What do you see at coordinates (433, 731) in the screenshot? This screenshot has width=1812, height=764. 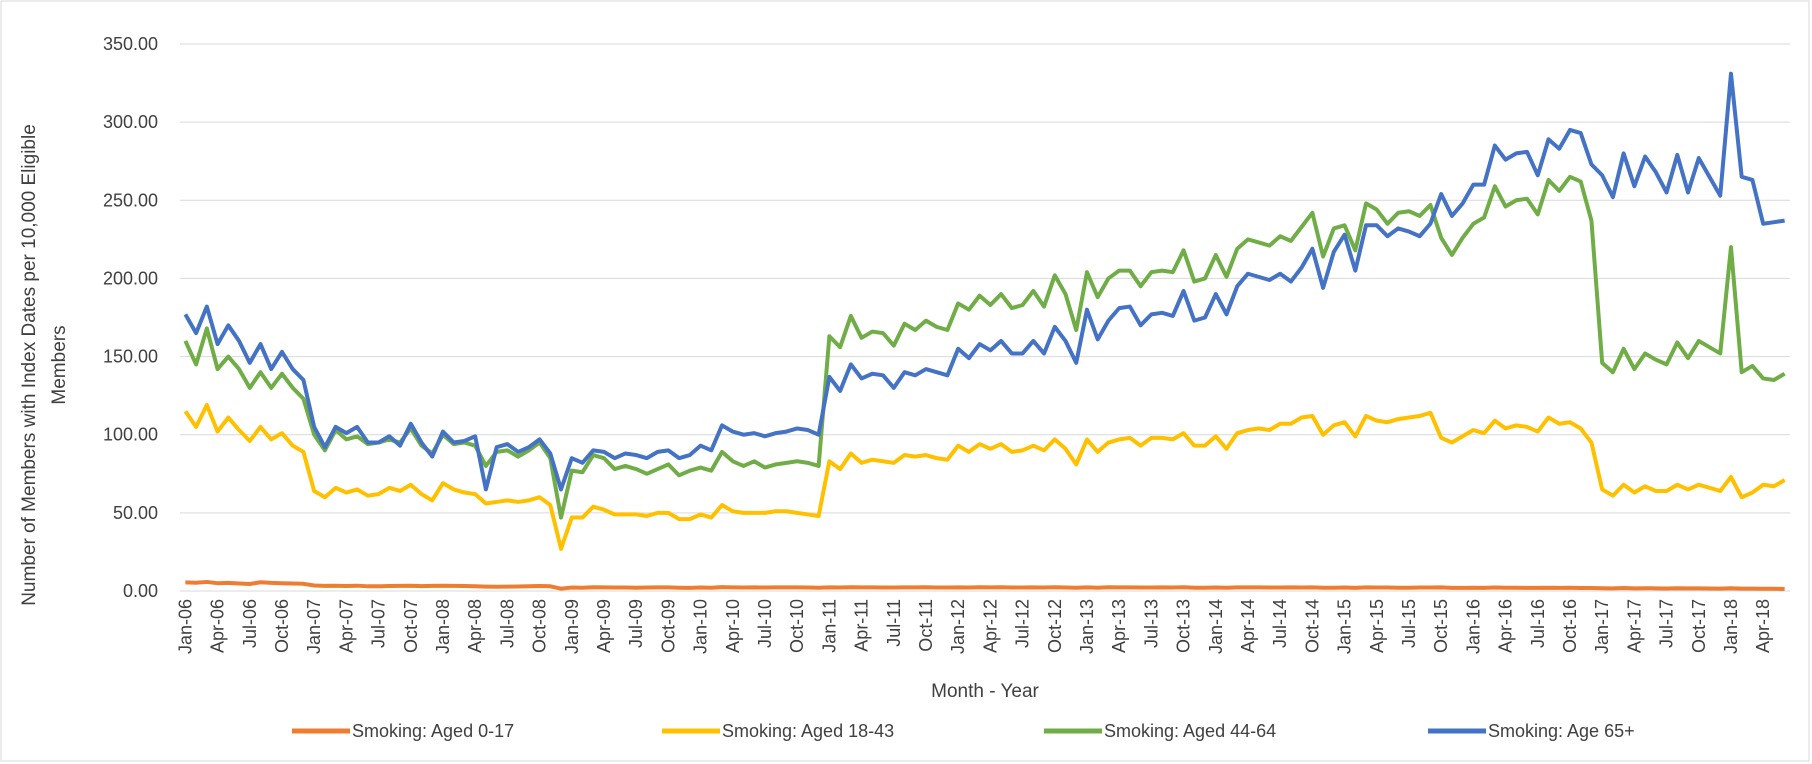 I see `legend-label: Smoking: Aged 0-17` at bounding box center [433, 731].